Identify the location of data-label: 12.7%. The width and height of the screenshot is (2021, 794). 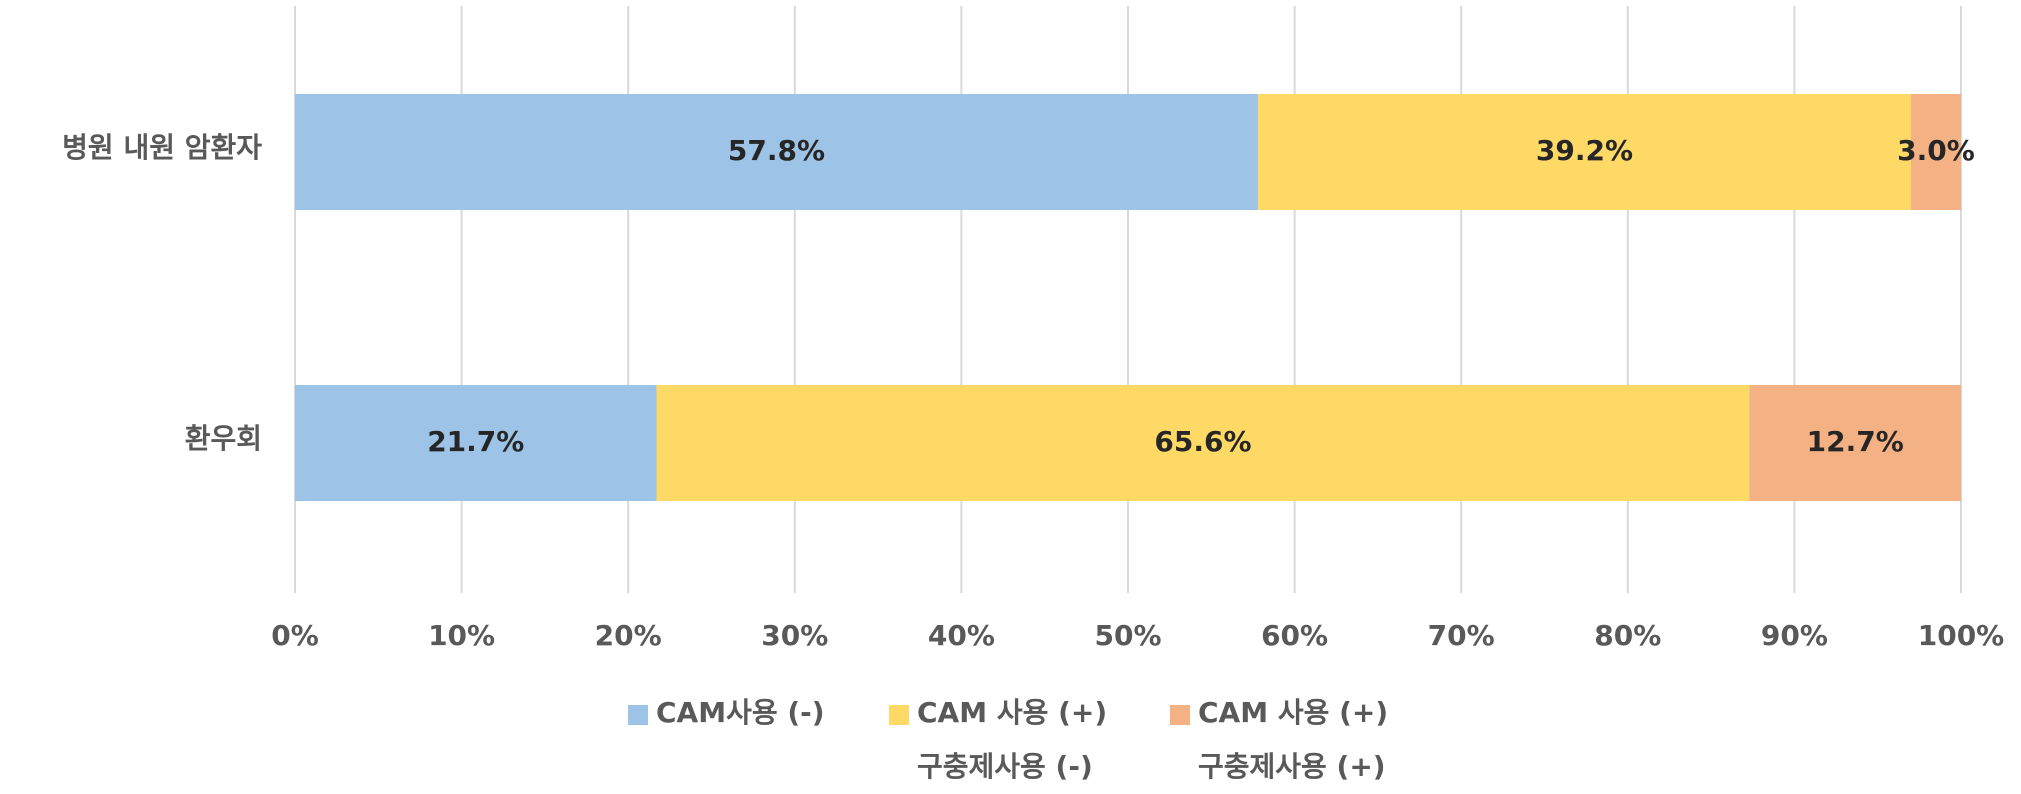
(1855, 441).